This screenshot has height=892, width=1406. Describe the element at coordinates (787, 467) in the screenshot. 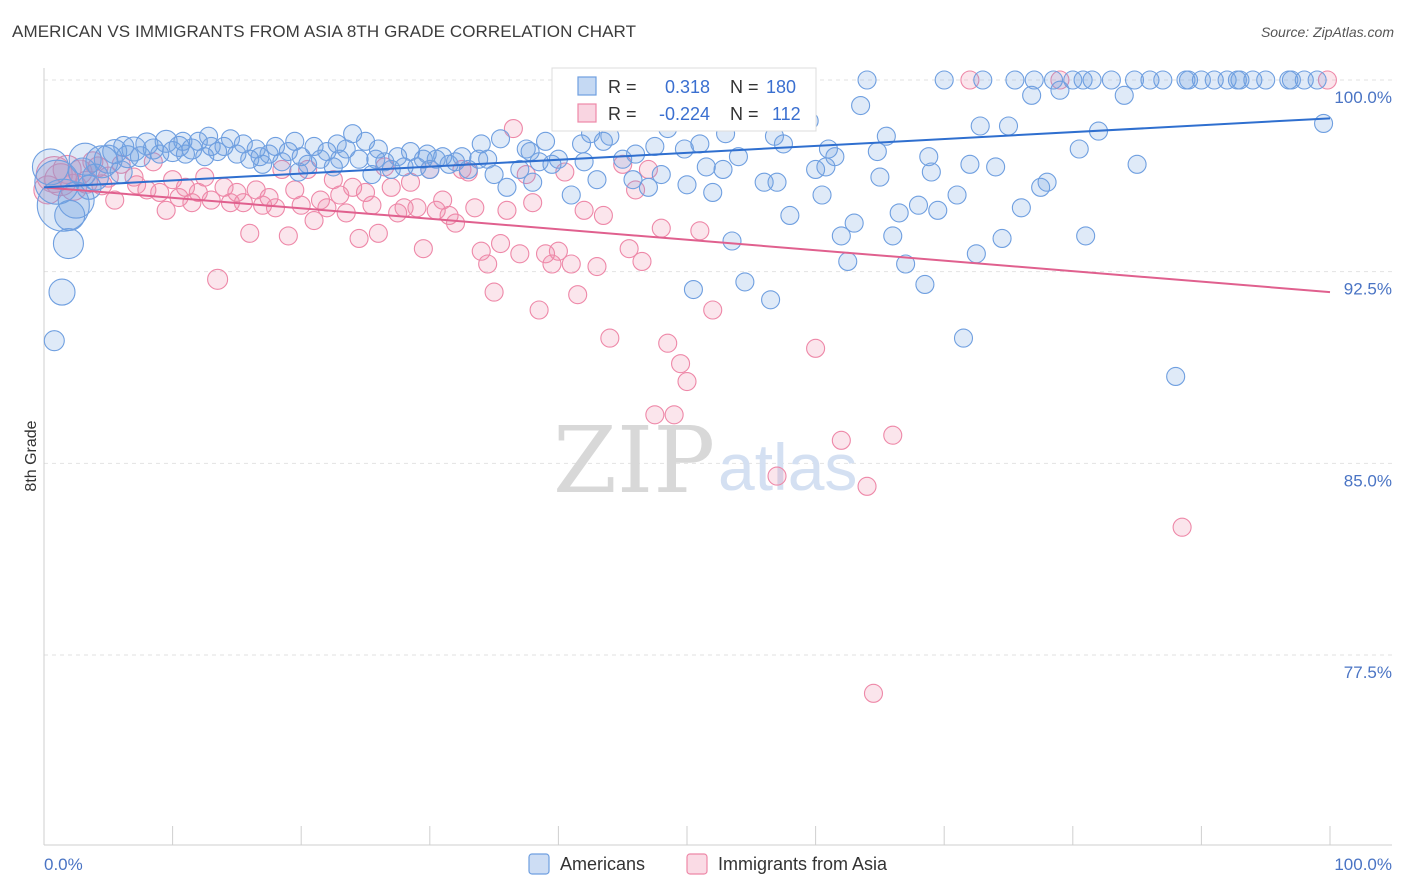

I see `watermark-atlas: atlas` at that location.